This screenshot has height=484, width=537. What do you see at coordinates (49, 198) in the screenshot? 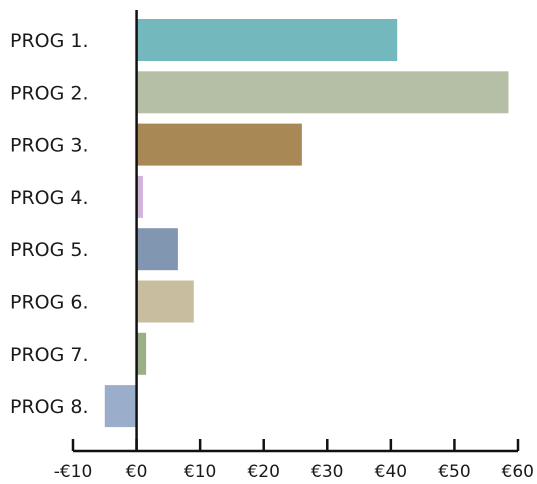
I see `category-label-4: PROG 4.` at bounding box center [49, 198].